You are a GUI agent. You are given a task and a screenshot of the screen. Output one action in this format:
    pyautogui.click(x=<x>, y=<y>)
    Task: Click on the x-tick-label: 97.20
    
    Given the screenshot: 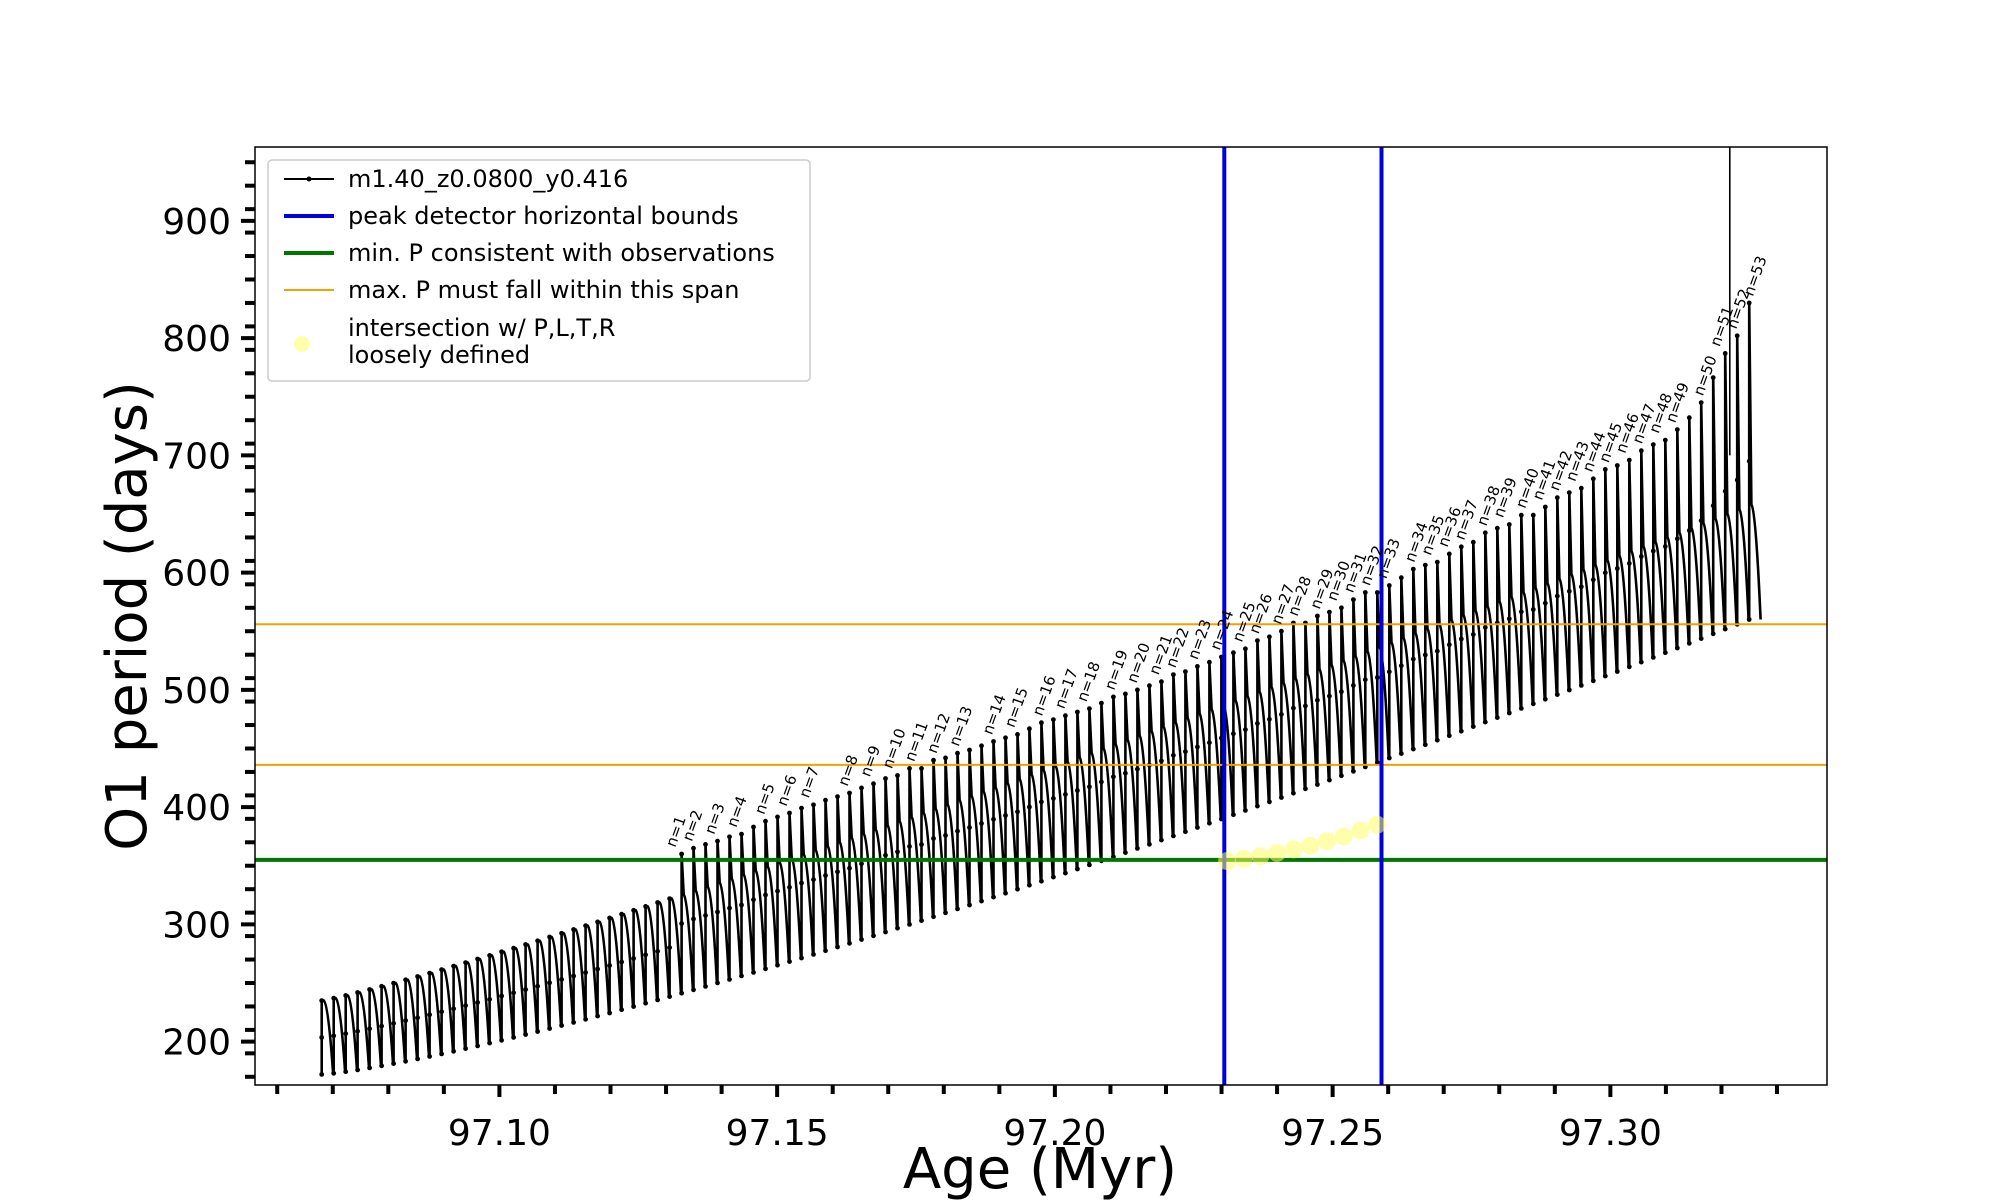 What is the action you would take?
    pyautogui.click(x=1054, y=1133)
    